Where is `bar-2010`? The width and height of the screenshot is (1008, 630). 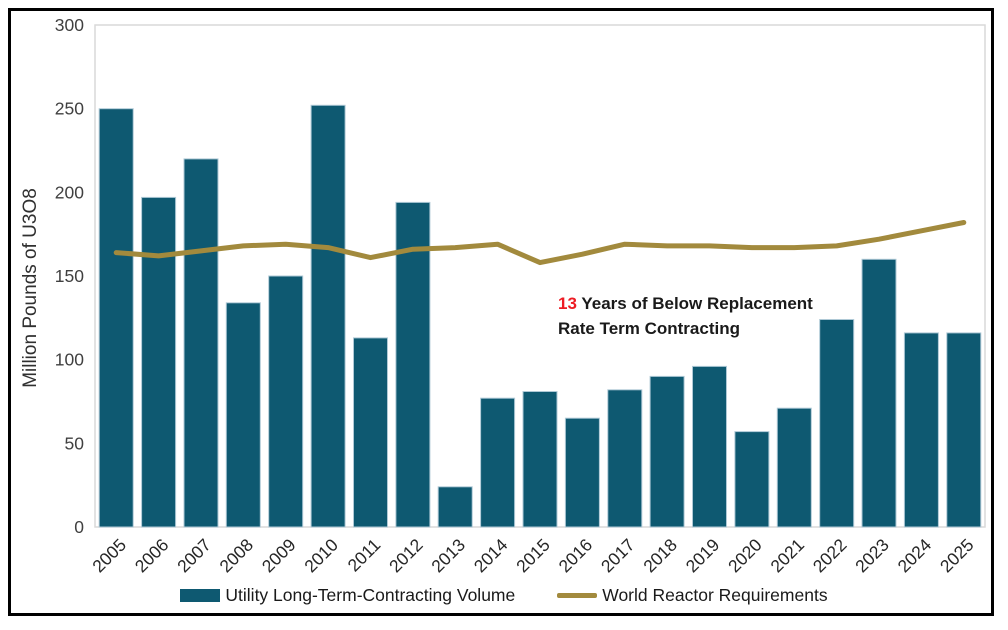
bar-2010 is located at coordinates (328, 316).